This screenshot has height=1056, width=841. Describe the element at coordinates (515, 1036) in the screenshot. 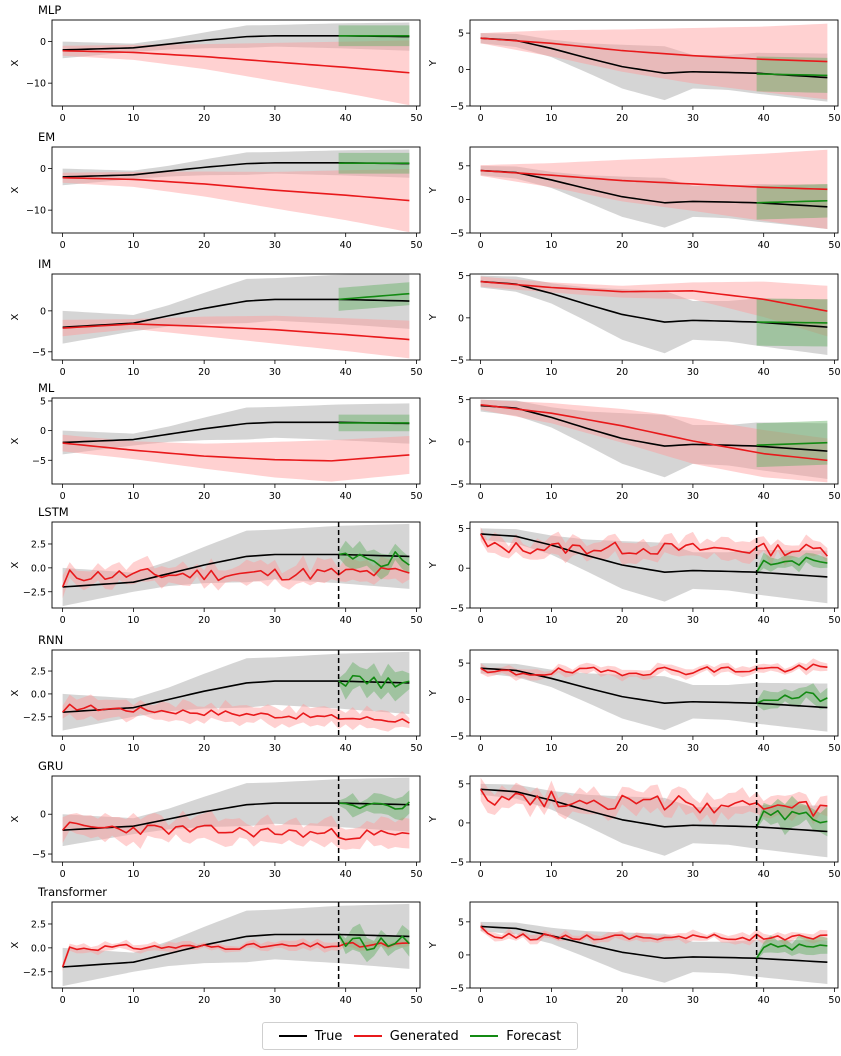

I see `legend-item-forecast: Forecast` at that location.